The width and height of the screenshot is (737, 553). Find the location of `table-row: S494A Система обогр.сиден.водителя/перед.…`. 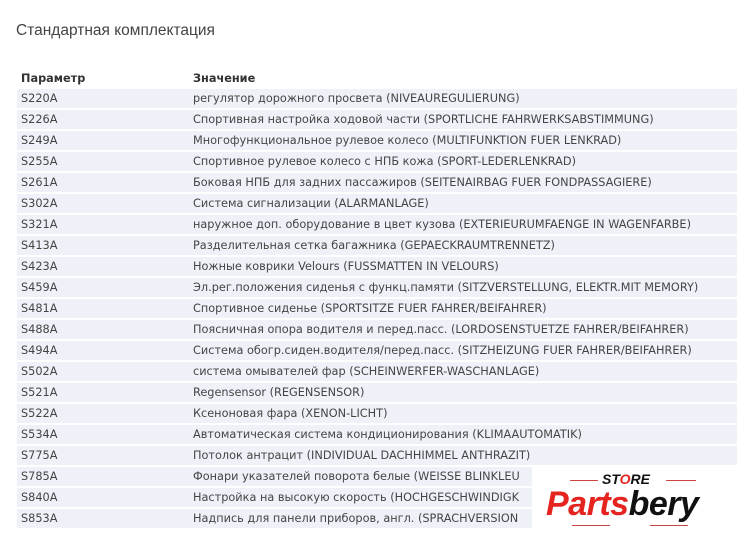

table-row: S494A Система обогр.сиден.водителя/перед.… is located at coordinates (377, 351).